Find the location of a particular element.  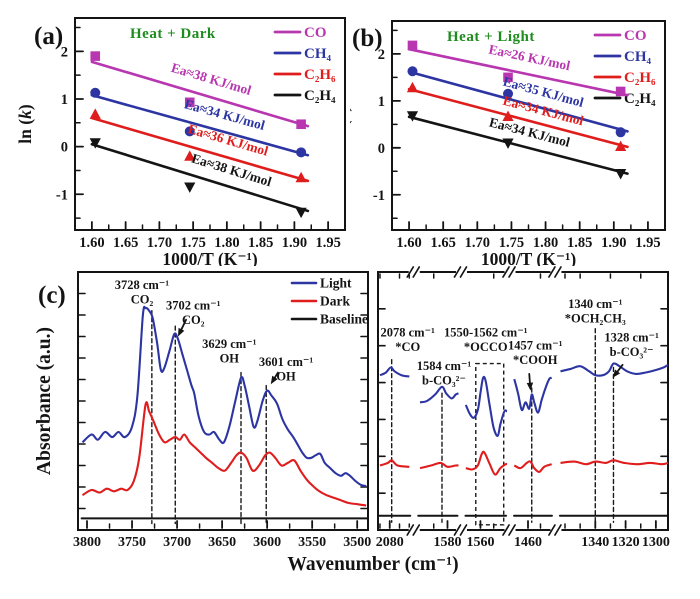

annotation-line1: 2078 cm⁻¹ is located at coordinates (407, 333).